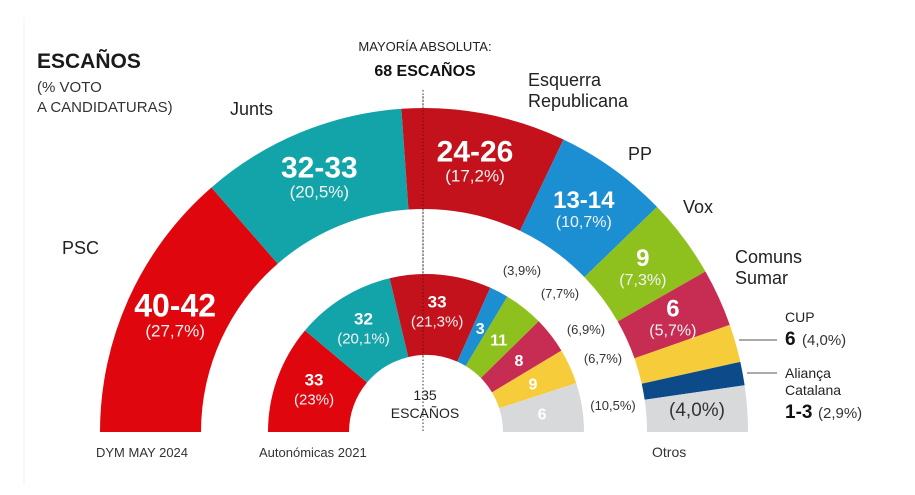 The image size is (915, 495). Describe the element at coordinates (175, 331) in the screenshot. I see `outer-vote-psc: (27,7%)` at that location.